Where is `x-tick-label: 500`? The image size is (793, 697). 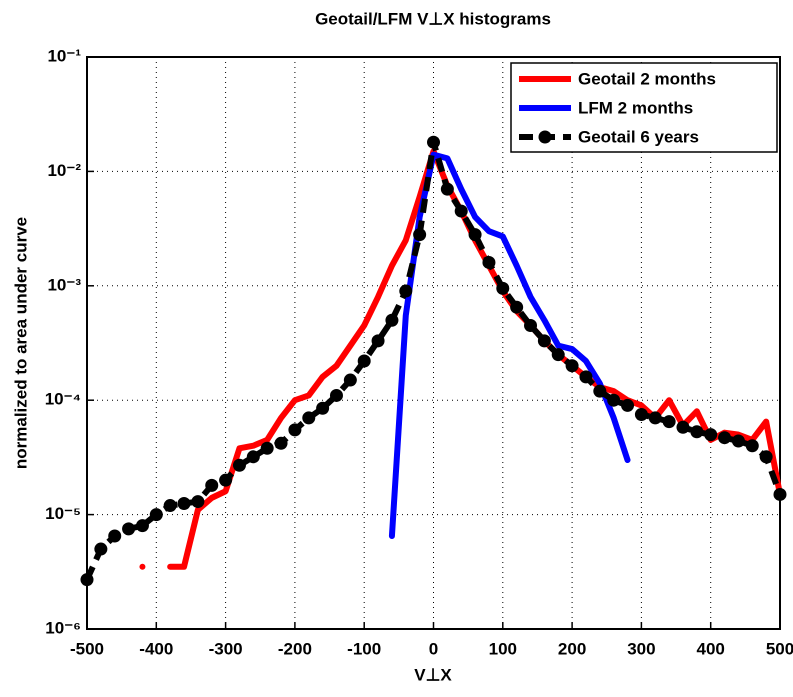 x-tick-label: 500 is located at coordinates (779, 648).